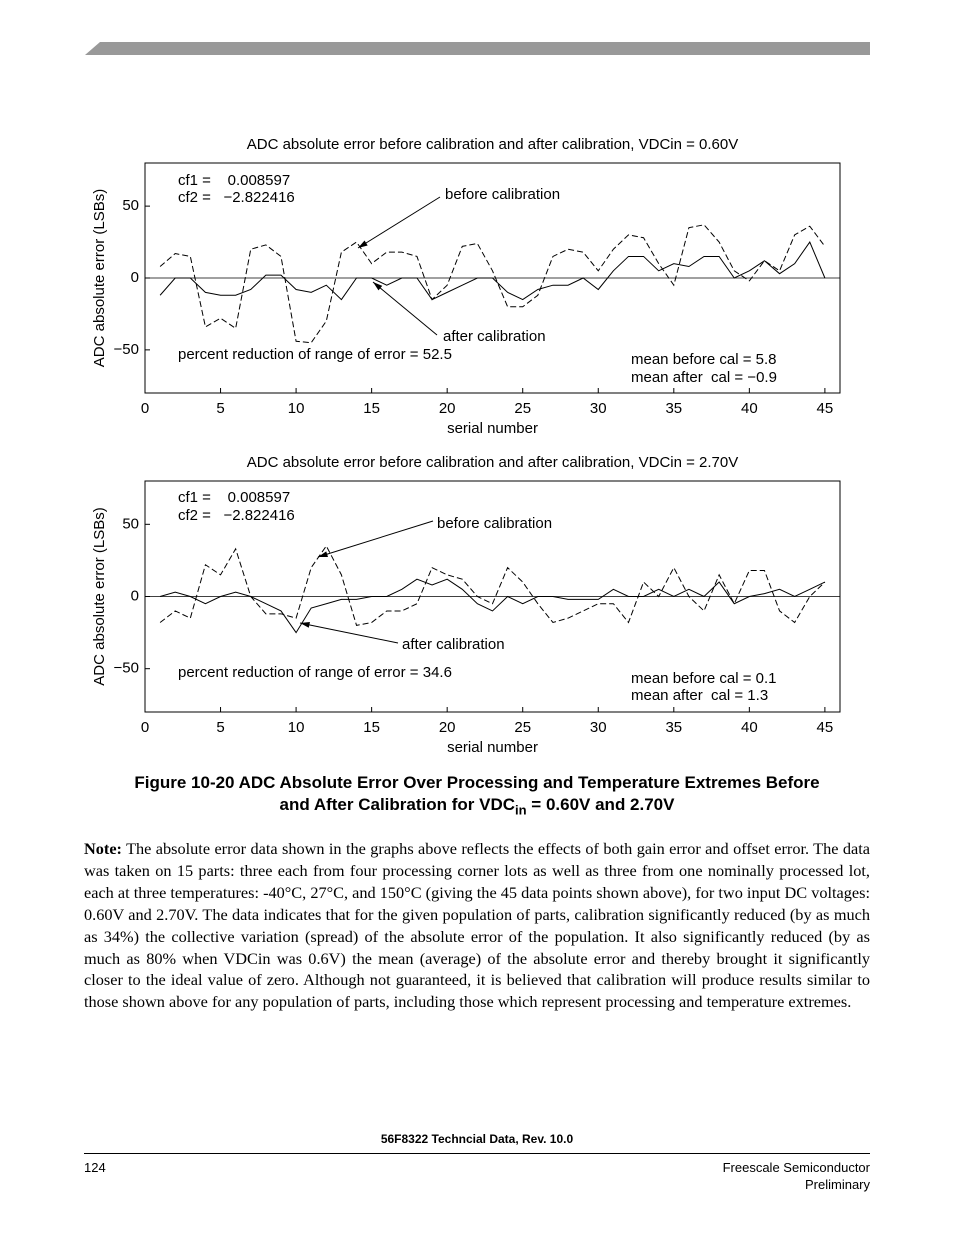 This screenshot has height=1235, width=954. Describe the element at coordinates (397, 804) in the screenshot. I see `caption-line: and After Calibration for VDC` at that location.